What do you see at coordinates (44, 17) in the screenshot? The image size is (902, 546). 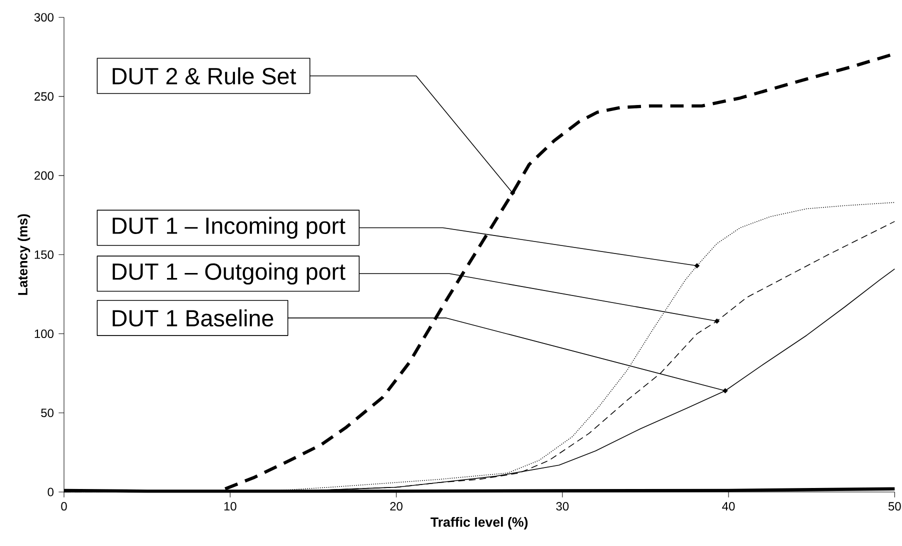 I see `y-tick-label: 300` at bounding box center [44, 17].